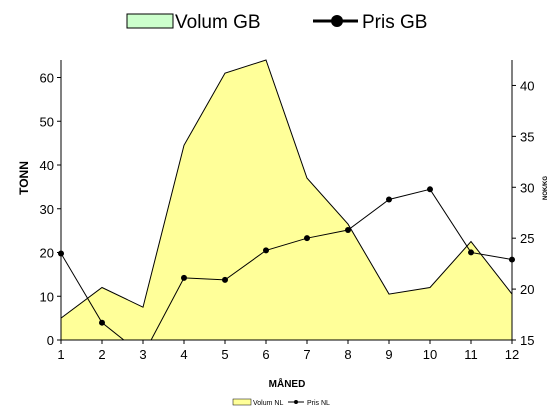  I want to click on x-tick-label: 8, so click(347, 354).